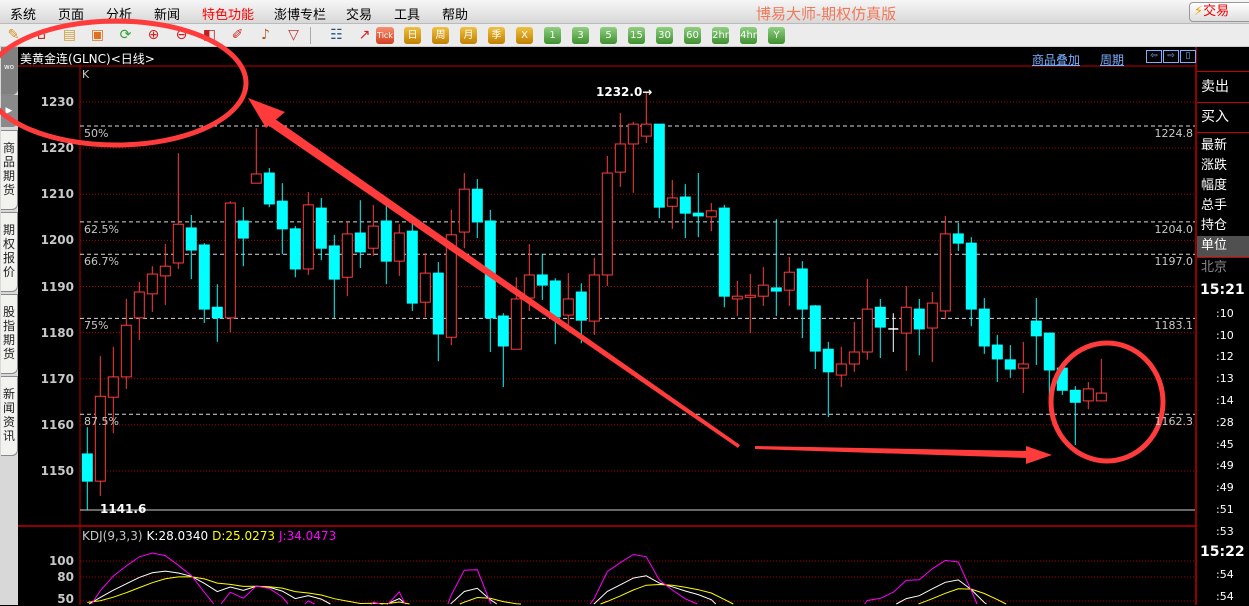 The height and width of the screenshot is (606, 1249). What do you see at coordinates (720, 35) in the screenshot?
I see `period-button-2hr: 2hr` at bounding box center [720, 35].